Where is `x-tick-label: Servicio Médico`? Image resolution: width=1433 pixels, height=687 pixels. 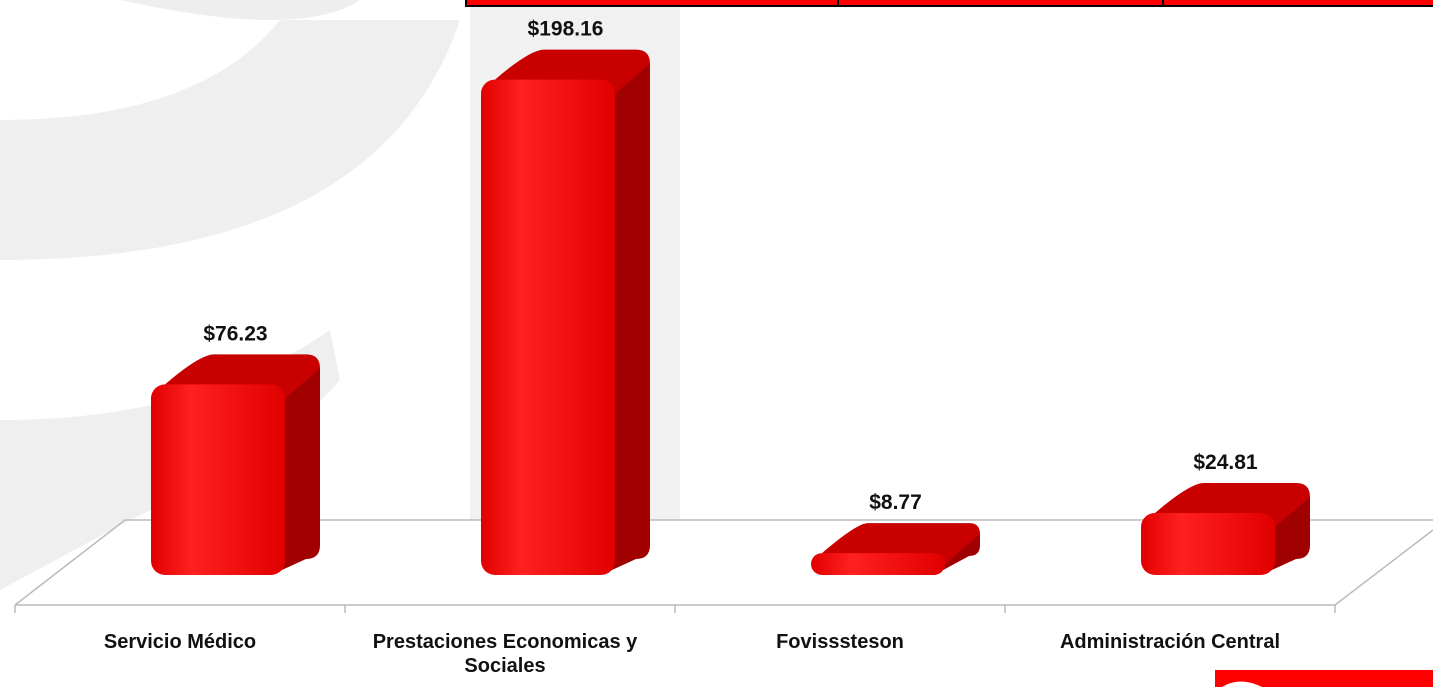 x-tick-label: Servicio Médico is located at coordinates (180, 642).